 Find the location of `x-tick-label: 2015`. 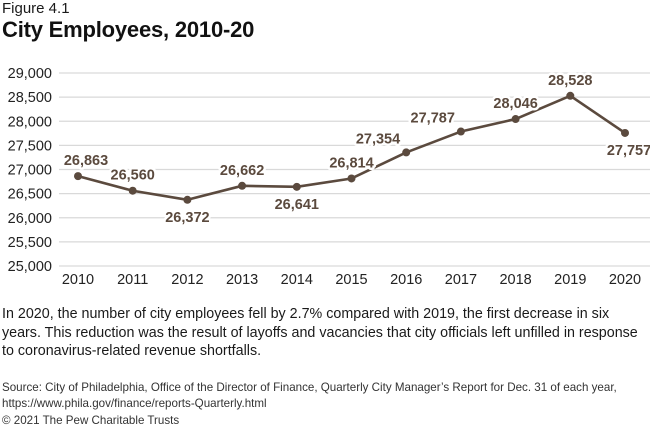

x-tick-label: 2015 is located at coordinates (351, 279).